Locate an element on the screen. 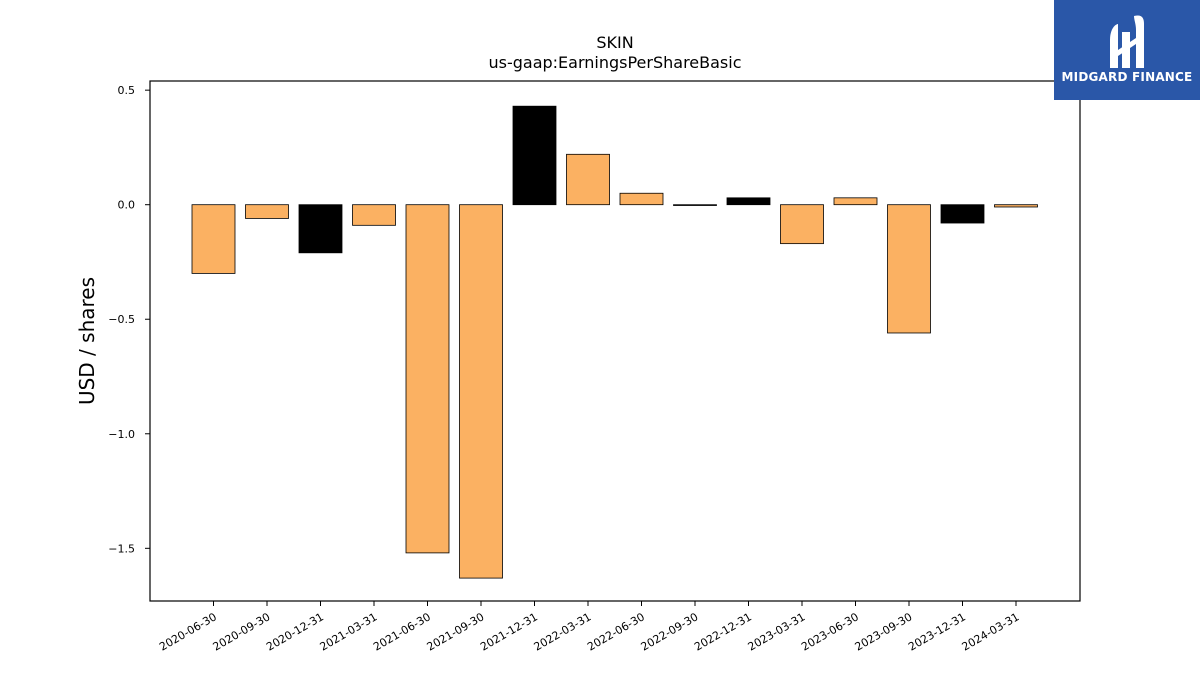 The image size is (1200, 675). y-tick-label: 0.0 is located at coordinates (127, 205).